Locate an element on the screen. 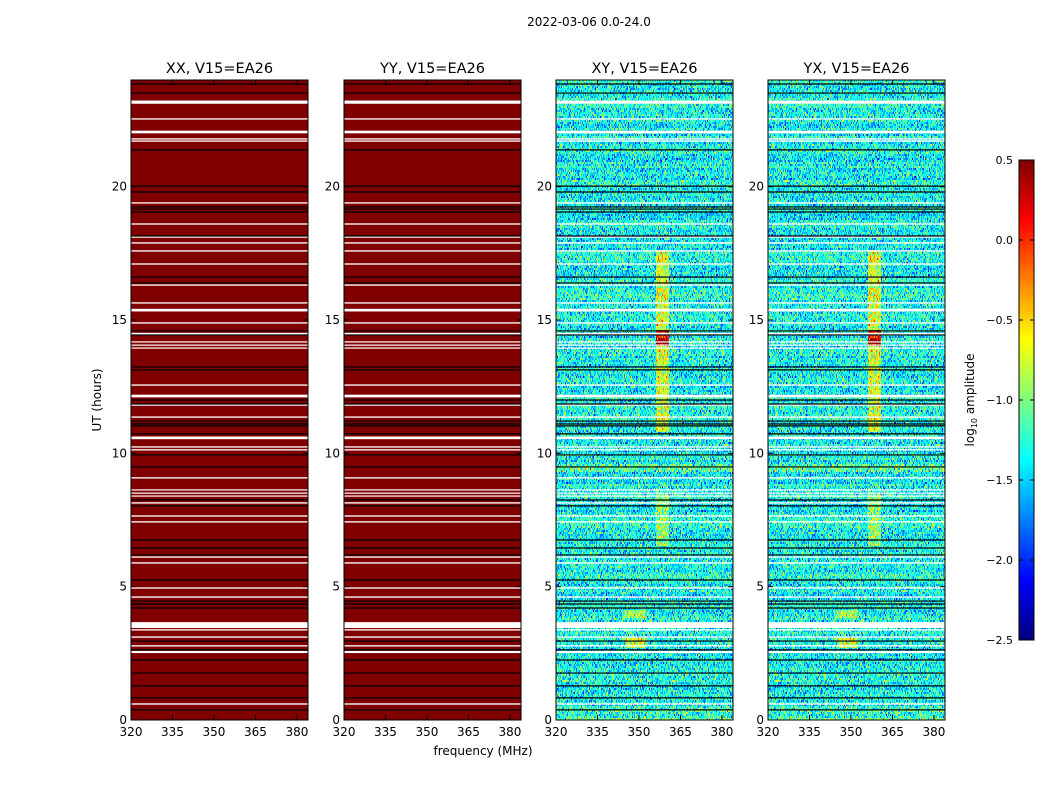 This screenshot has width=1050, height=800. x-axis-label: frequency (MHz) is located at coordinates (482, 751).